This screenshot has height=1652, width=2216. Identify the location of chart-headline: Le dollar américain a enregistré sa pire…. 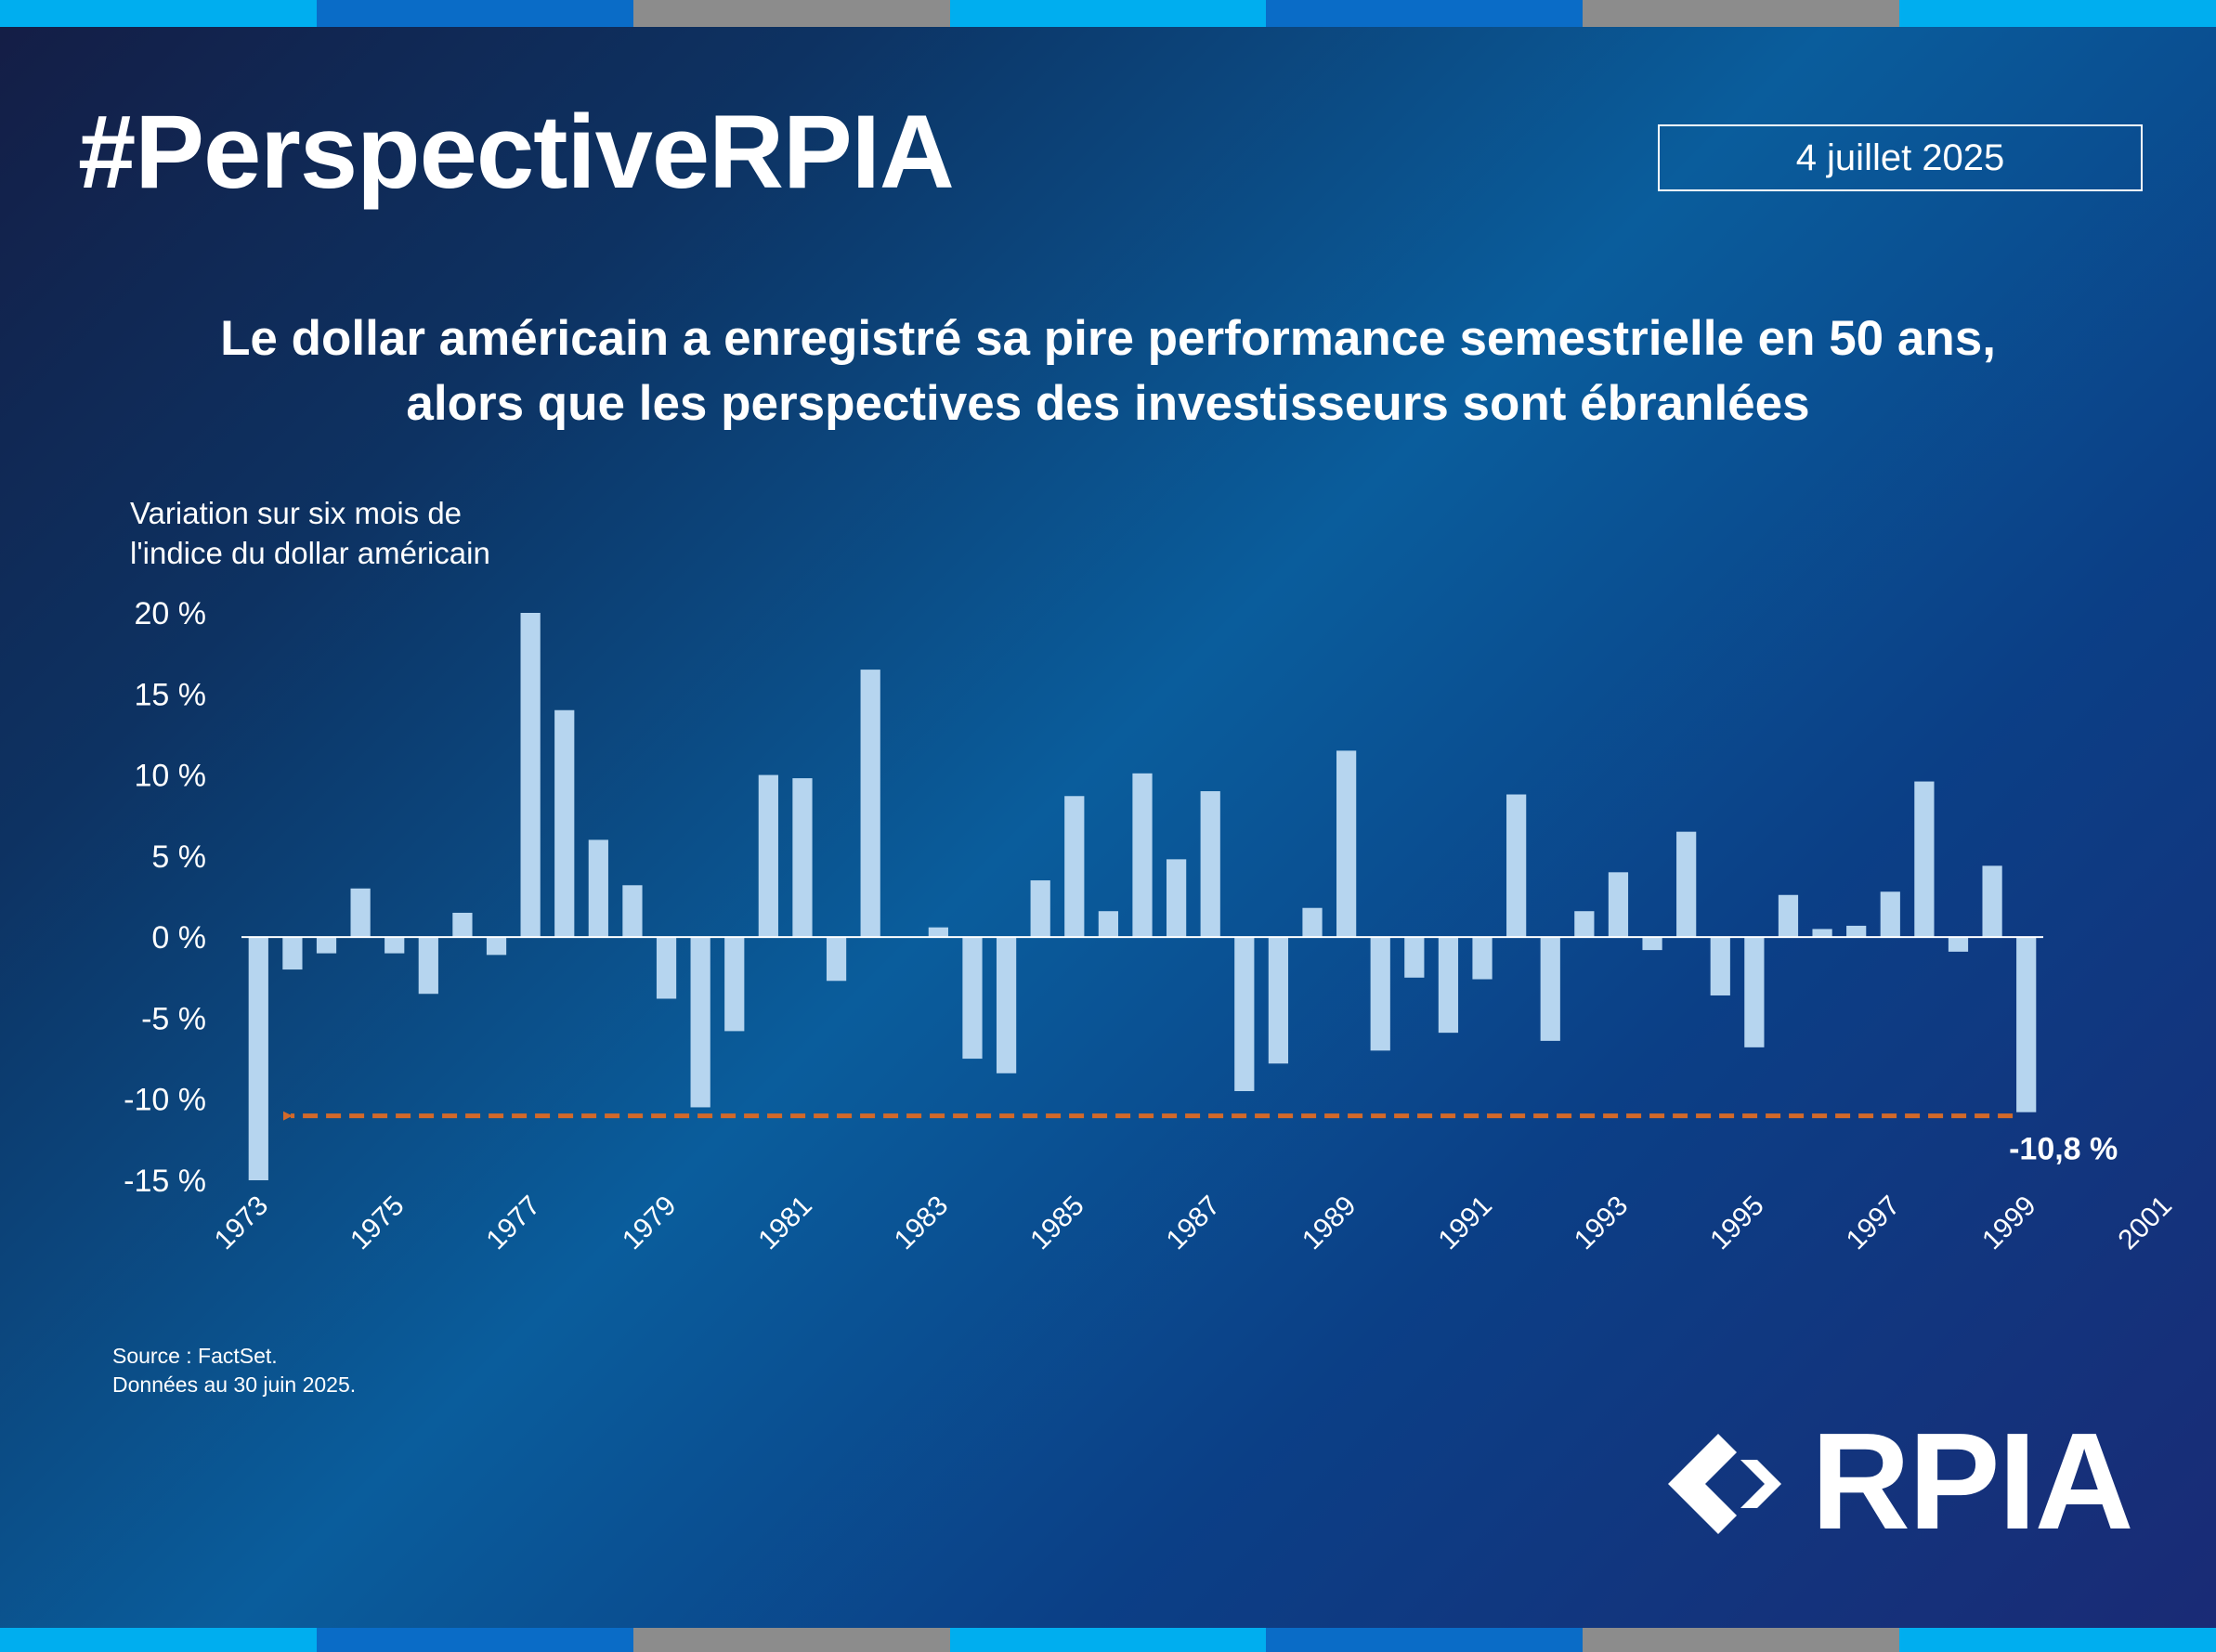
(1108, 371).